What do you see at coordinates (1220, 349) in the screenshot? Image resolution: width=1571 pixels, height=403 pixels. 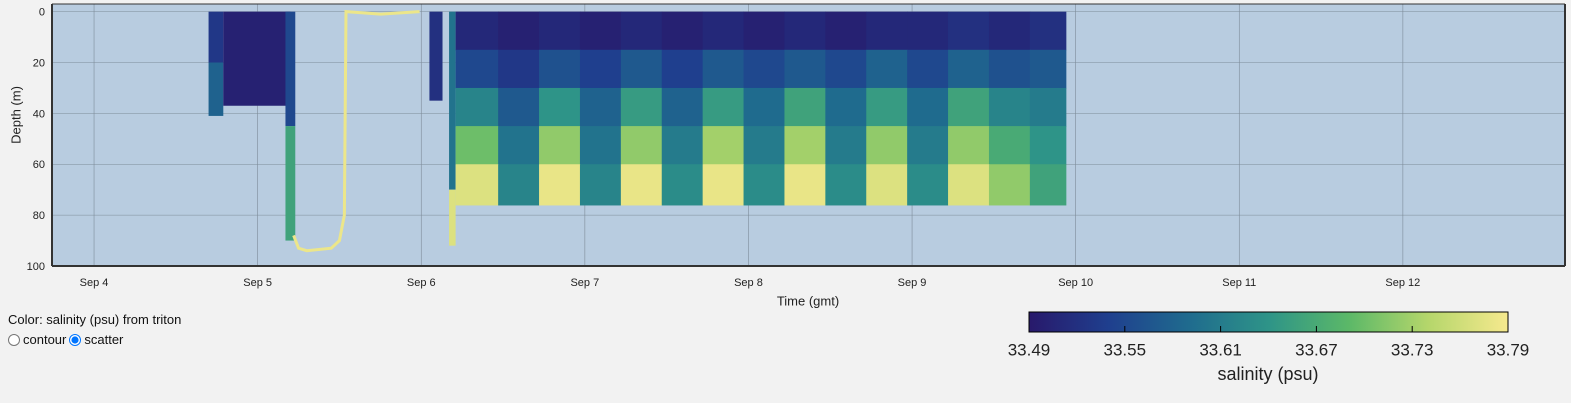 I see `colorbar-tick-label: 33.61` at bounding box center [1220, 349].